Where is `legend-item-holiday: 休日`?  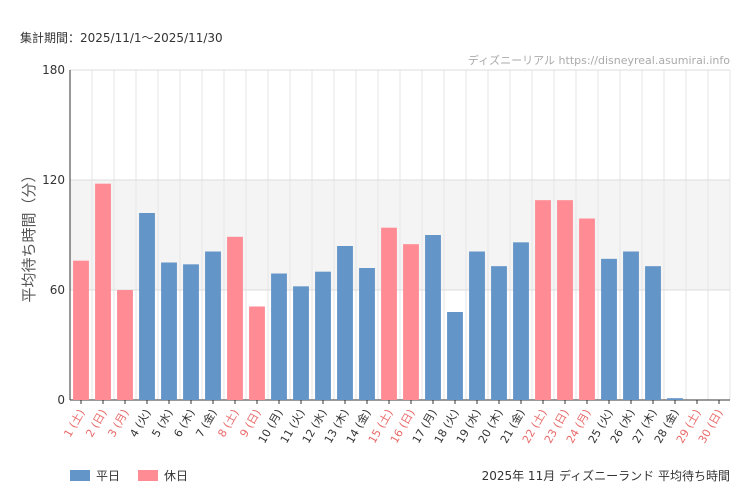
legend-item-holiday: 休日 is located at coordinates (163, 475).